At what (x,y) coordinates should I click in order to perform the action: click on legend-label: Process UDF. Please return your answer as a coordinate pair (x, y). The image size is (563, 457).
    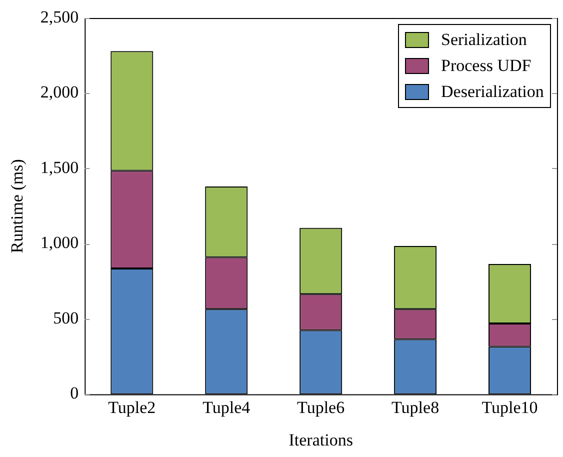
    Looking at the image, I should click on (486, 66).